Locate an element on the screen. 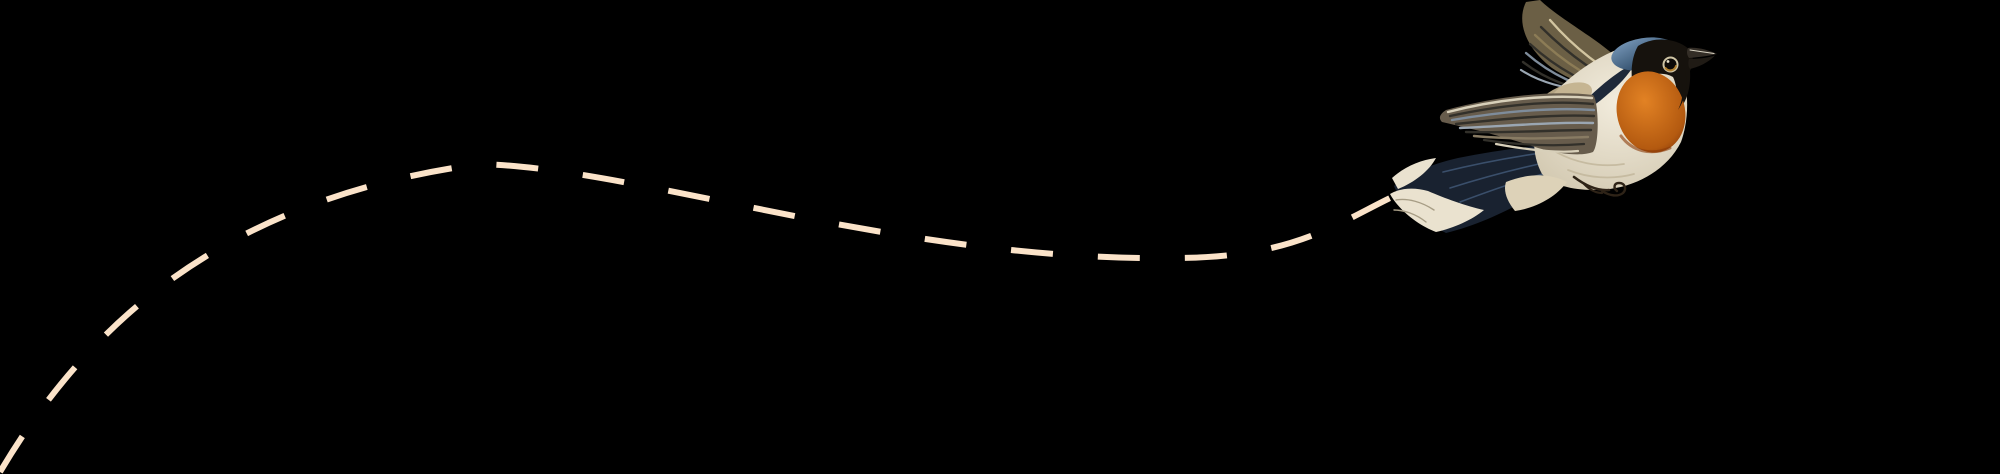 This screenshot has height=474, width=2000. eye is located at coordinates (1670, 64).